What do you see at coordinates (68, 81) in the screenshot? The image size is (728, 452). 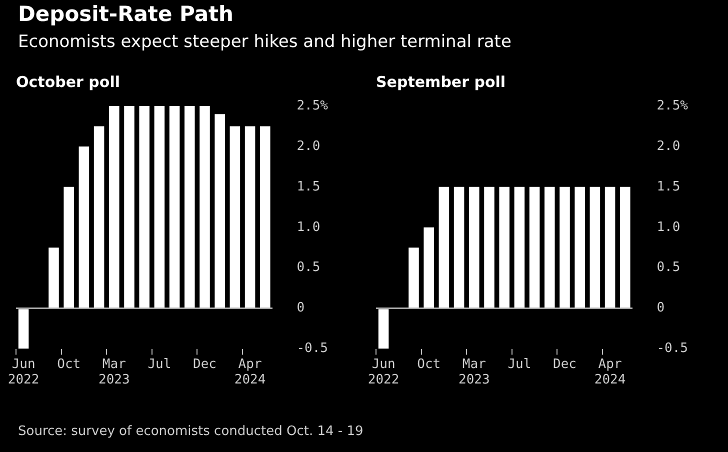 I see `chart-title: October poll` at bounding box center [68, 81].